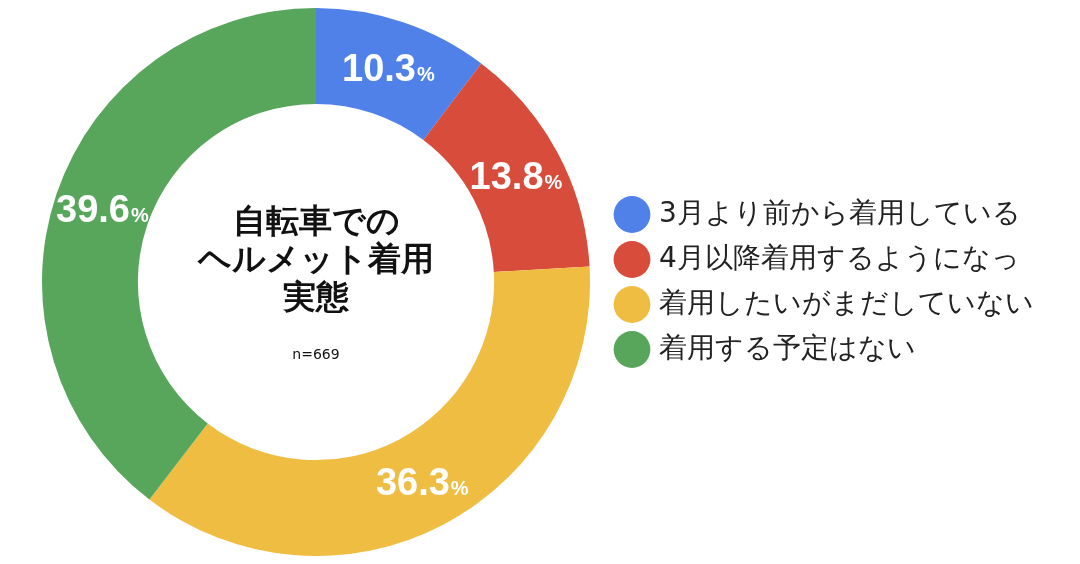 Image resolution: width=1080 pixels, height=564 pixels. I want to click on text: 自転車でのヘルメット着用実態, so click(316, 258).